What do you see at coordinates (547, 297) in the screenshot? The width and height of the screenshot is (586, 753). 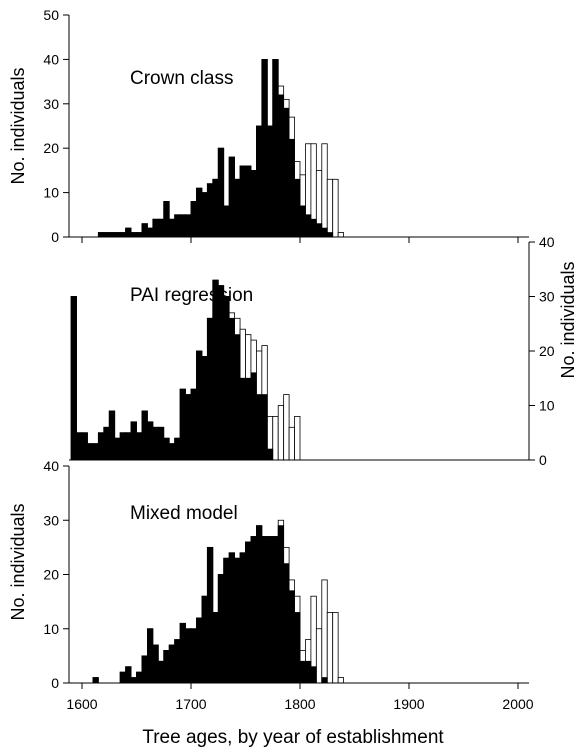 I see `y-tick-label-panel1-30: 30` at bounding box center [547, 297].